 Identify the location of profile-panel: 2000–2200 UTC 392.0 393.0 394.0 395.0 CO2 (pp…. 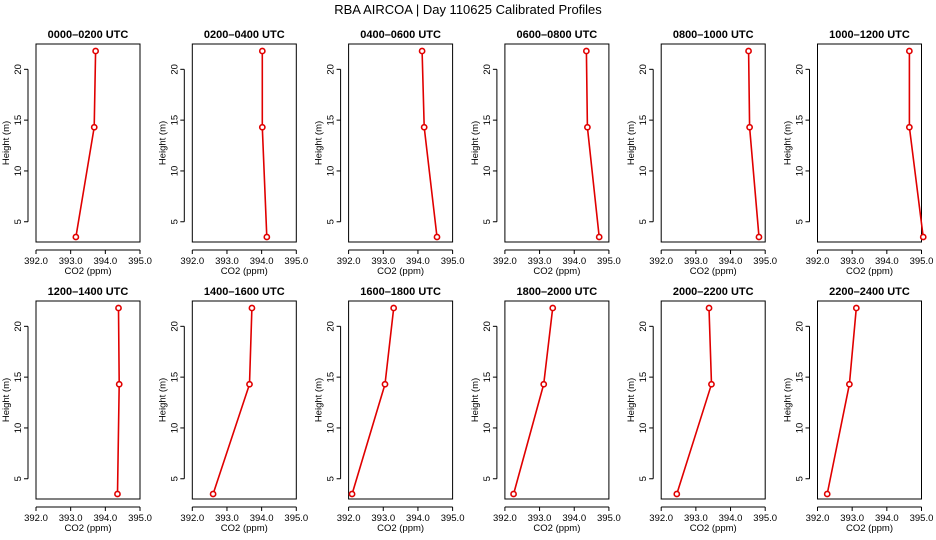
(701, 410).